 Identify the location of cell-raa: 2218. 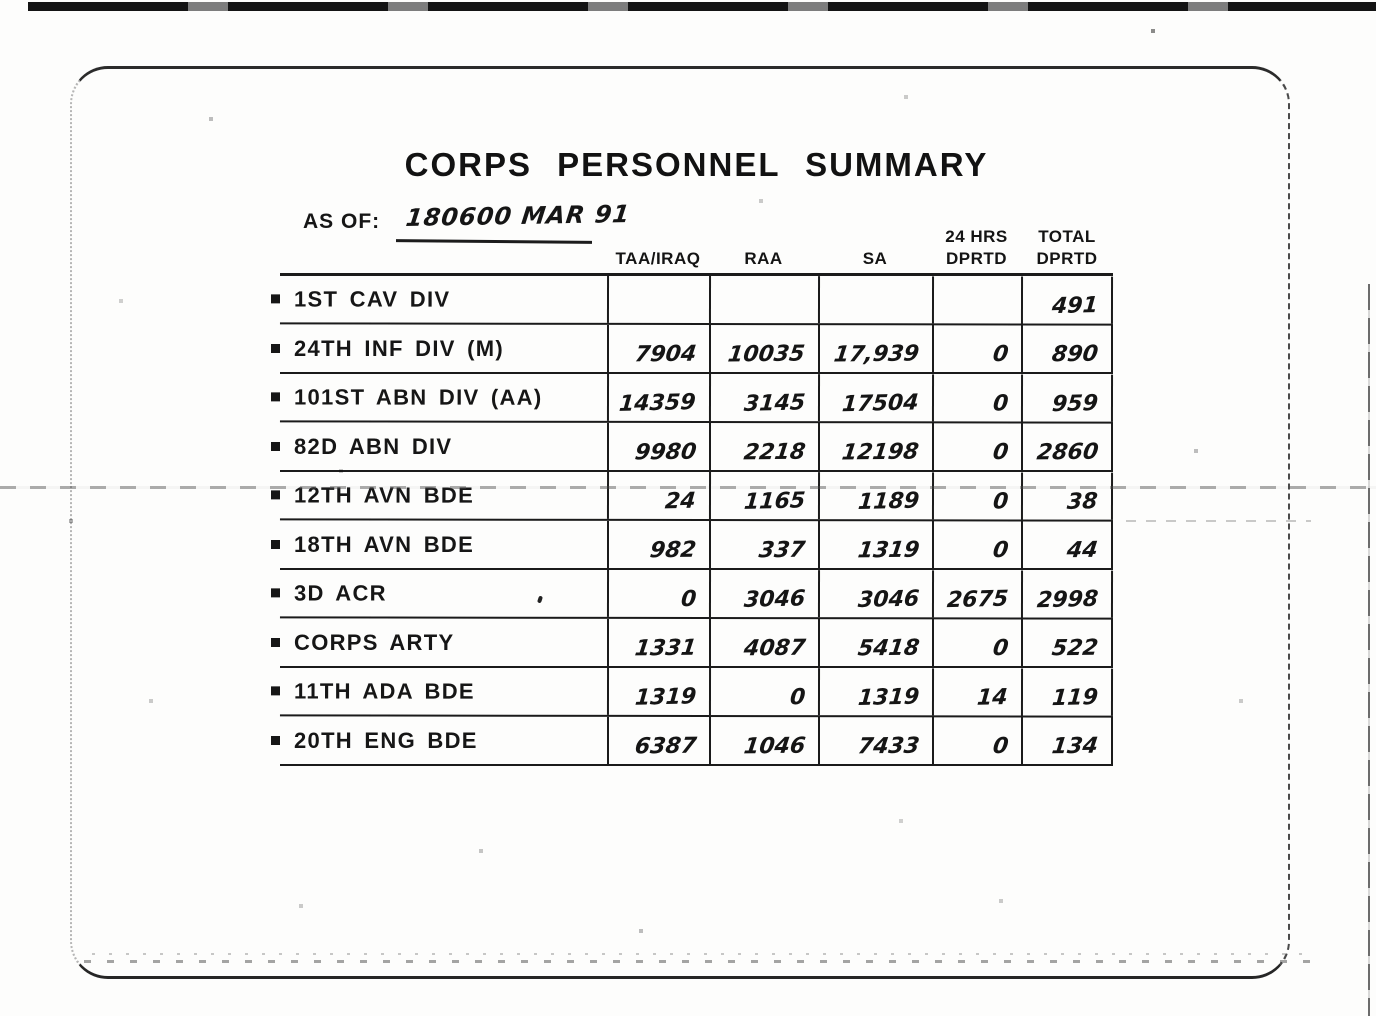
(763, 446).